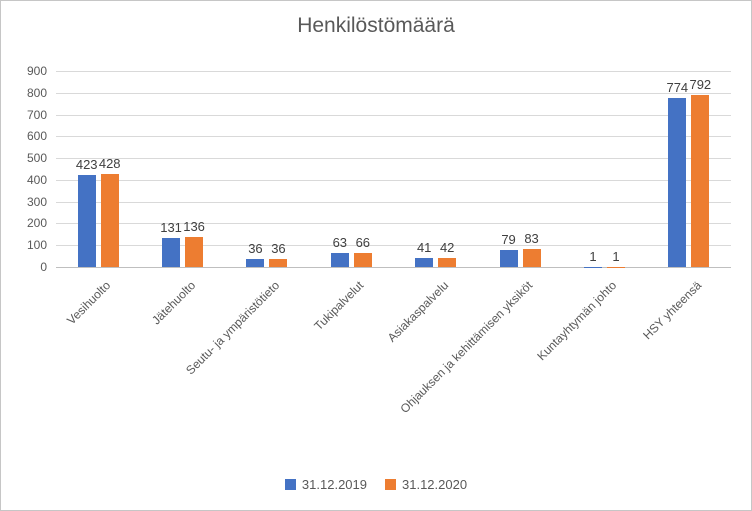 The width and height of the screenshot is (752, 511). What do you see at coordinates (700, 84) in the screenshot?
I see `data-label: 792` at bounding box center [700, 84].